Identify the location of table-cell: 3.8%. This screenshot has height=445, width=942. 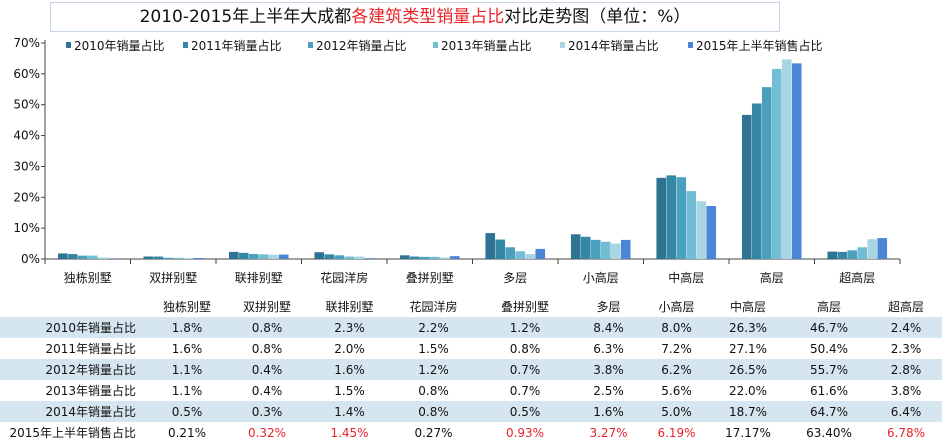
(906, 390).